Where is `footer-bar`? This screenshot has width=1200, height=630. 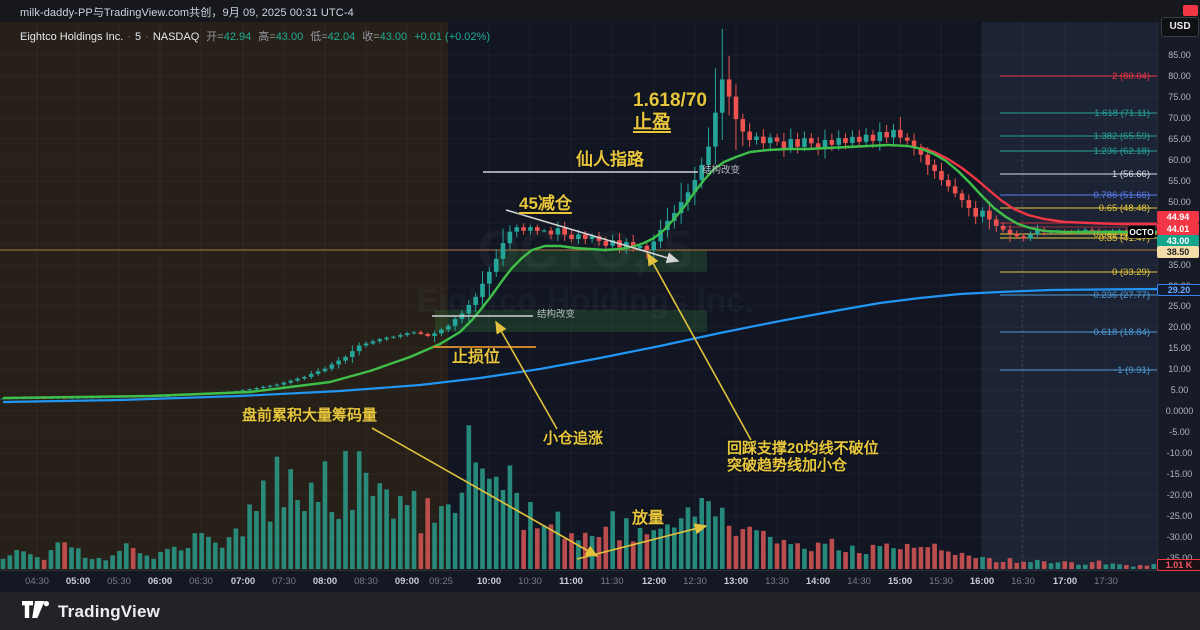
footer-bar is located at coordinates (600, 611).